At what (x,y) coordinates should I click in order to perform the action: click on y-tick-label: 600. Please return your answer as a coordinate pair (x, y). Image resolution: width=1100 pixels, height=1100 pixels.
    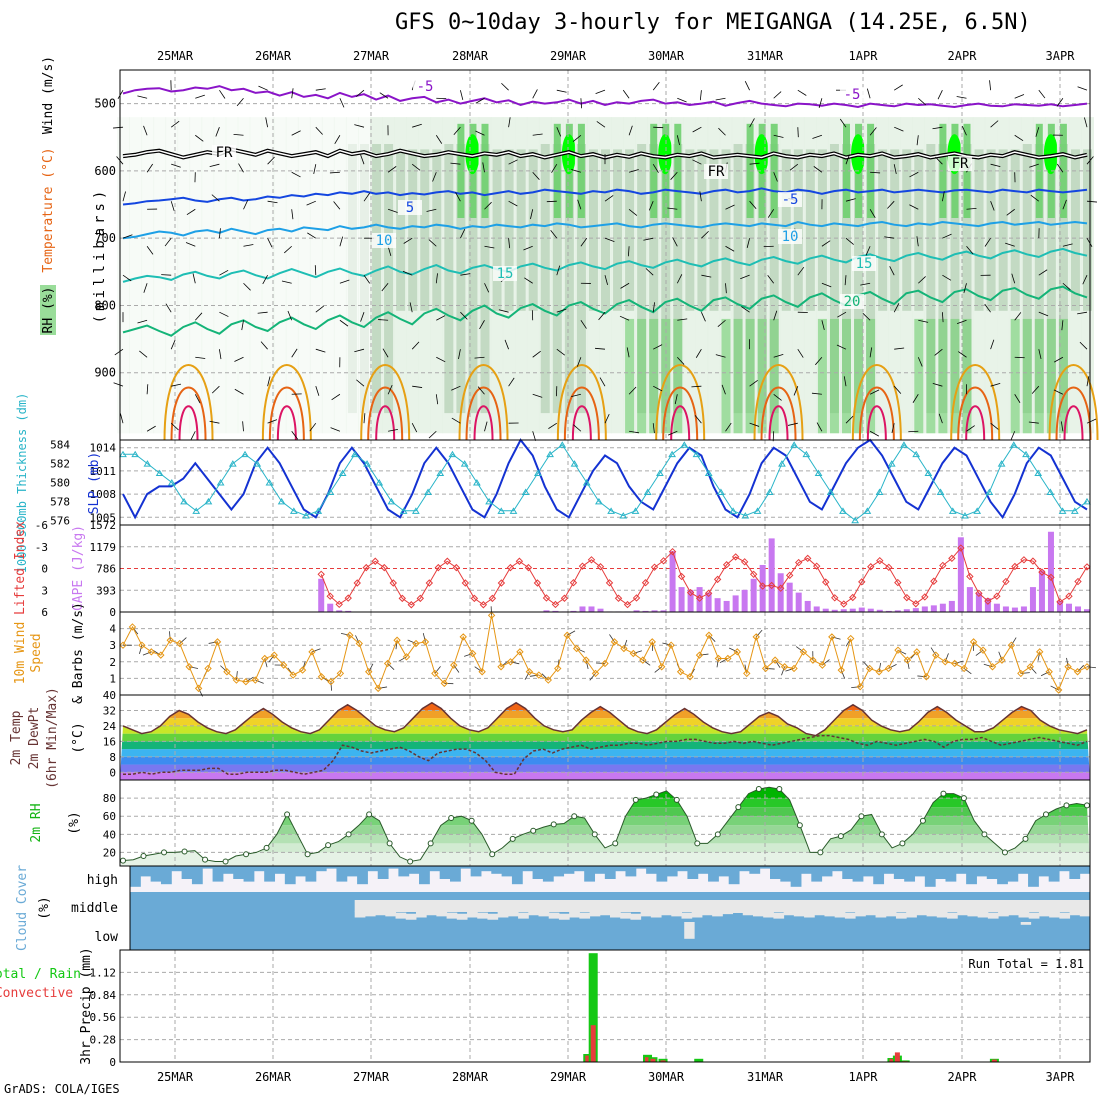
    Looking at the image, I should click on (105, 171).